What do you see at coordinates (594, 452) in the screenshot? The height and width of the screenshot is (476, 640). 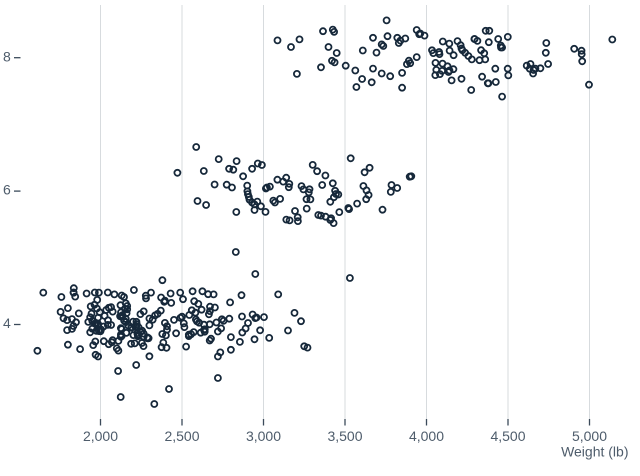 I see `svg-text: Weight (lb)` at bounding box center [594, 452].